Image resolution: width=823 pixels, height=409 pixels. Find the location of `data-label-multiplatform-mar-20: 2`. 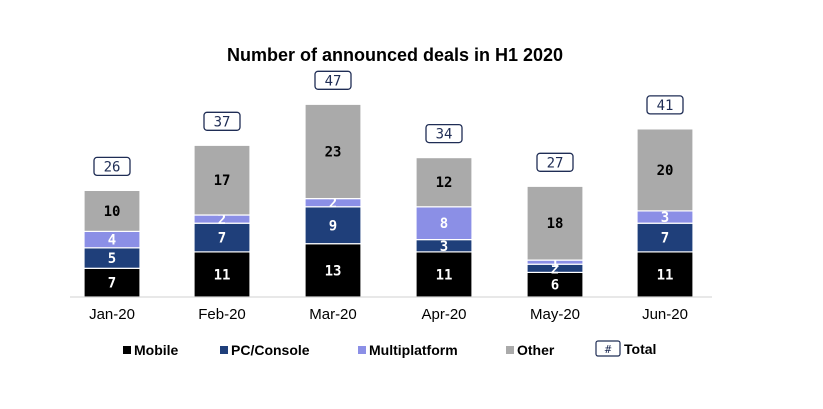

data-label-multiplatform-mar-20: 2 is located at coordinates (333, 204).